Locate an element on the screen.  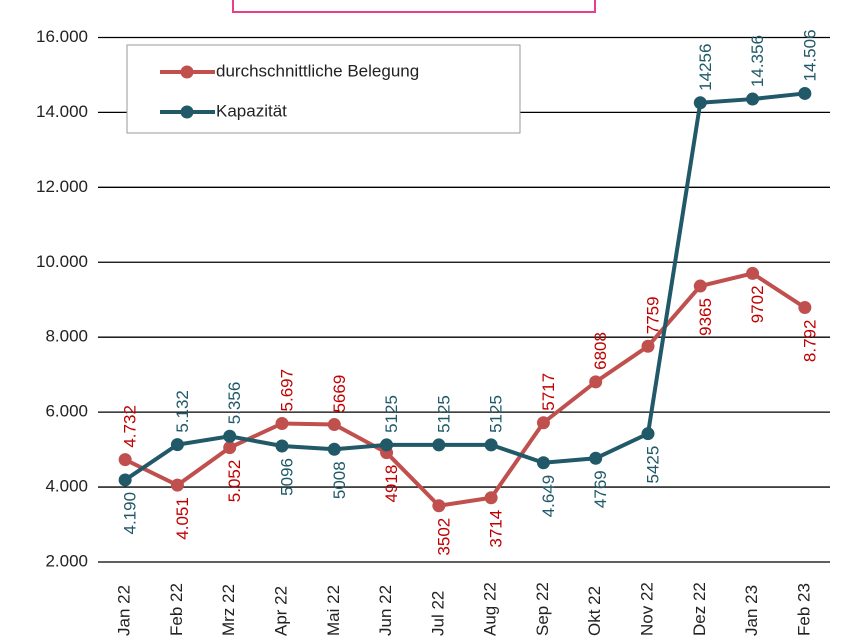
y-tick-label: 6.000 is located at coordinates (66, 411).